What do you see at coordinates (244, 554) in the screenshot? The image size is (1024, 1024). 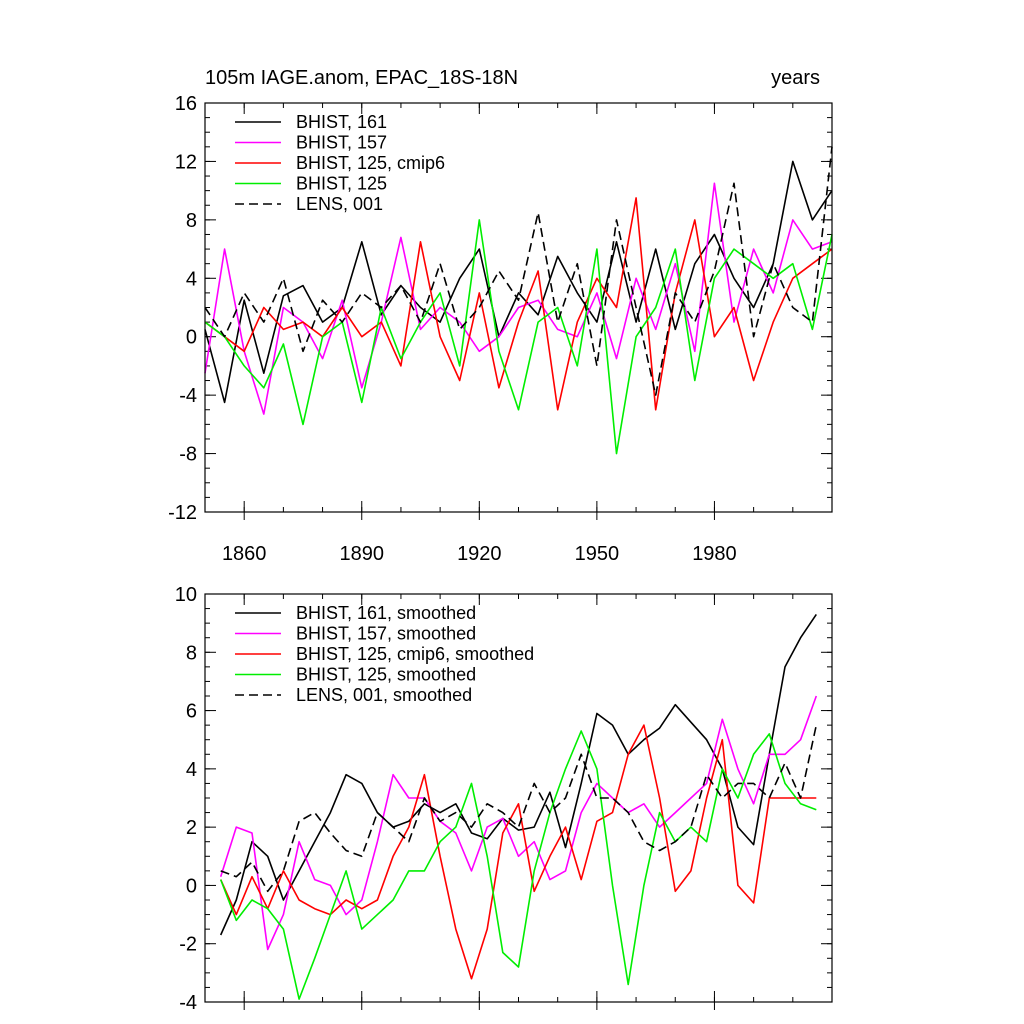 I see `x-tick-label: 1860` at bounding box center [244, 554].